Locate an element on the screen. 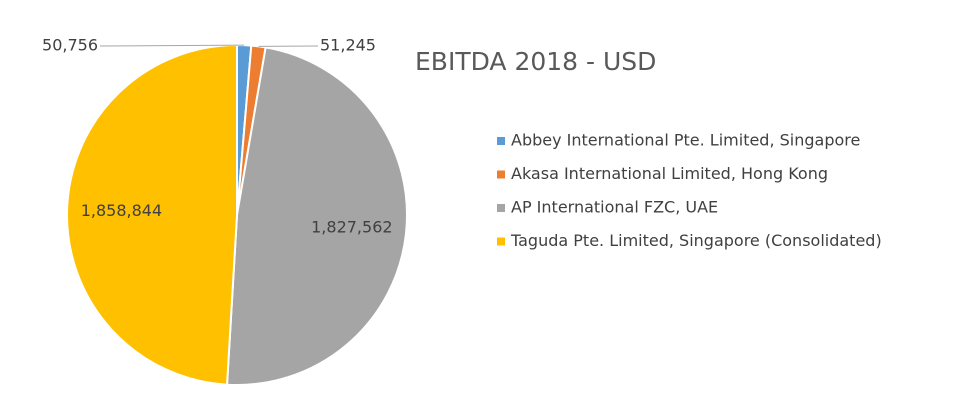 This screenshot has width=958, height=411. leader-line is located at coordinates (172, 45).